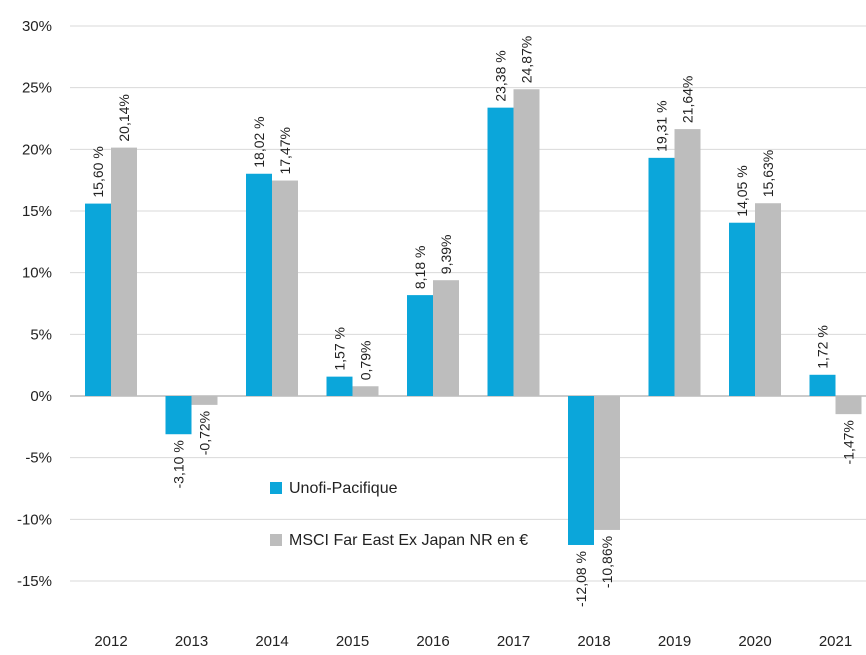  What do you see at coordinates (366, 361) in the screenshot?
I see `data-label: 0,79%` at bounding box center [366, 361].